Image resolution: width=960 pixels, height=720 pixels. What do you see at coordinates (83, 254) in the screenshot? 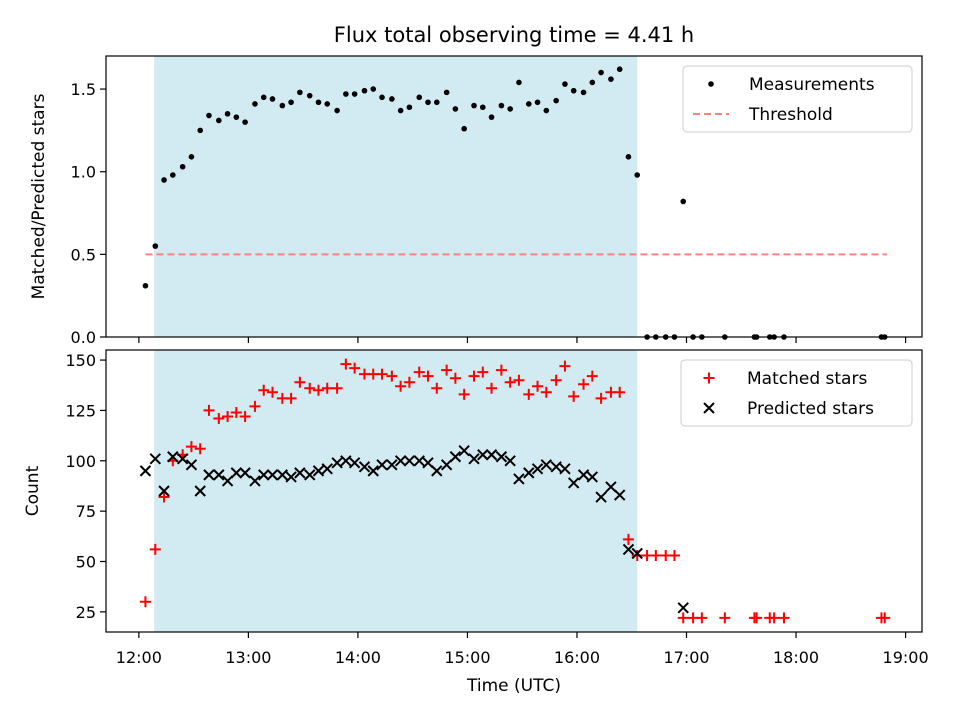
I see `y-tick-label: 0.5` at bounding box center [83, 254].